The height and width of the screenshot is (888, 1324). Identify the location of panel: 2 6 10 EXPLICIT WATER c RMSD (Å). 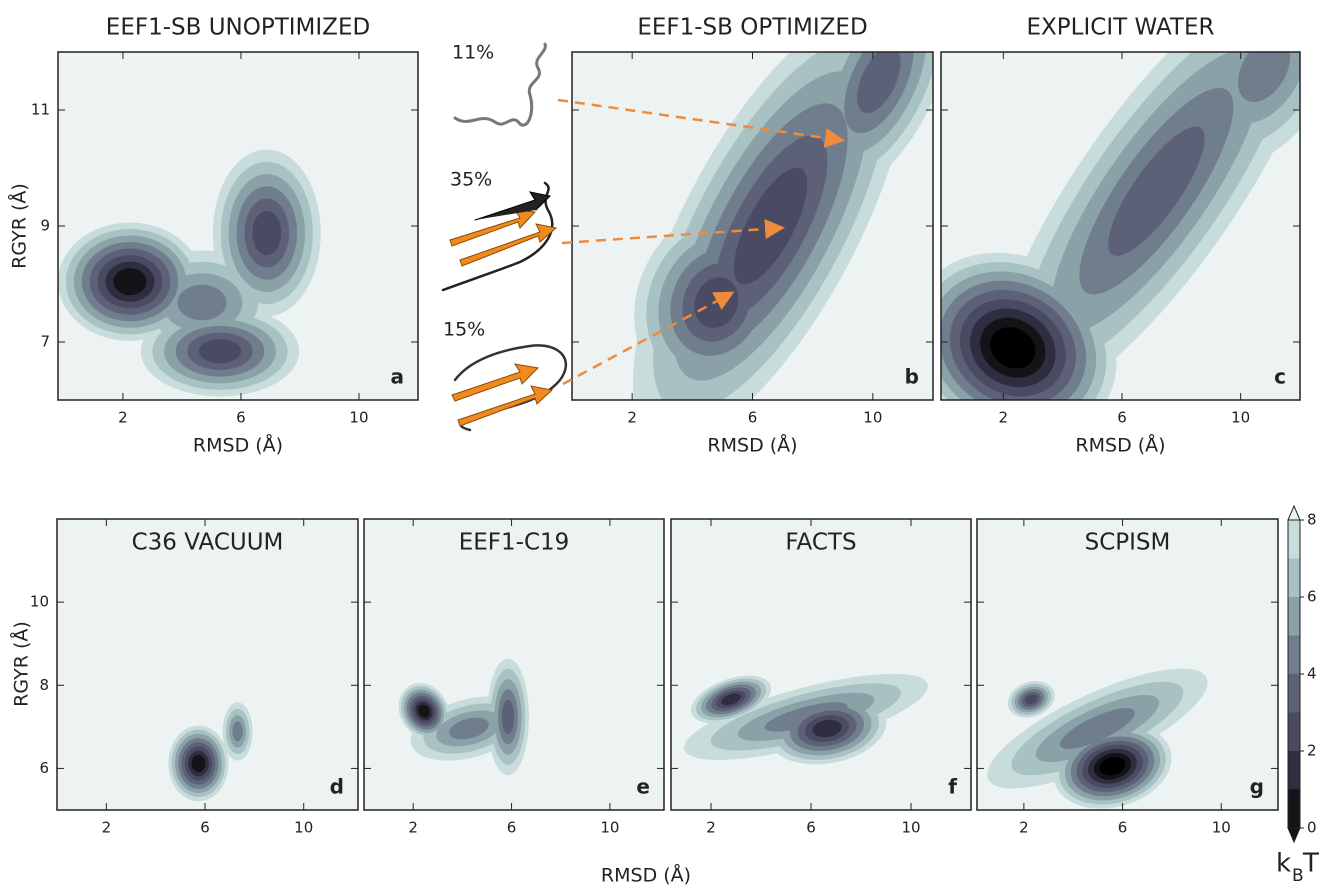
(1120, 236).